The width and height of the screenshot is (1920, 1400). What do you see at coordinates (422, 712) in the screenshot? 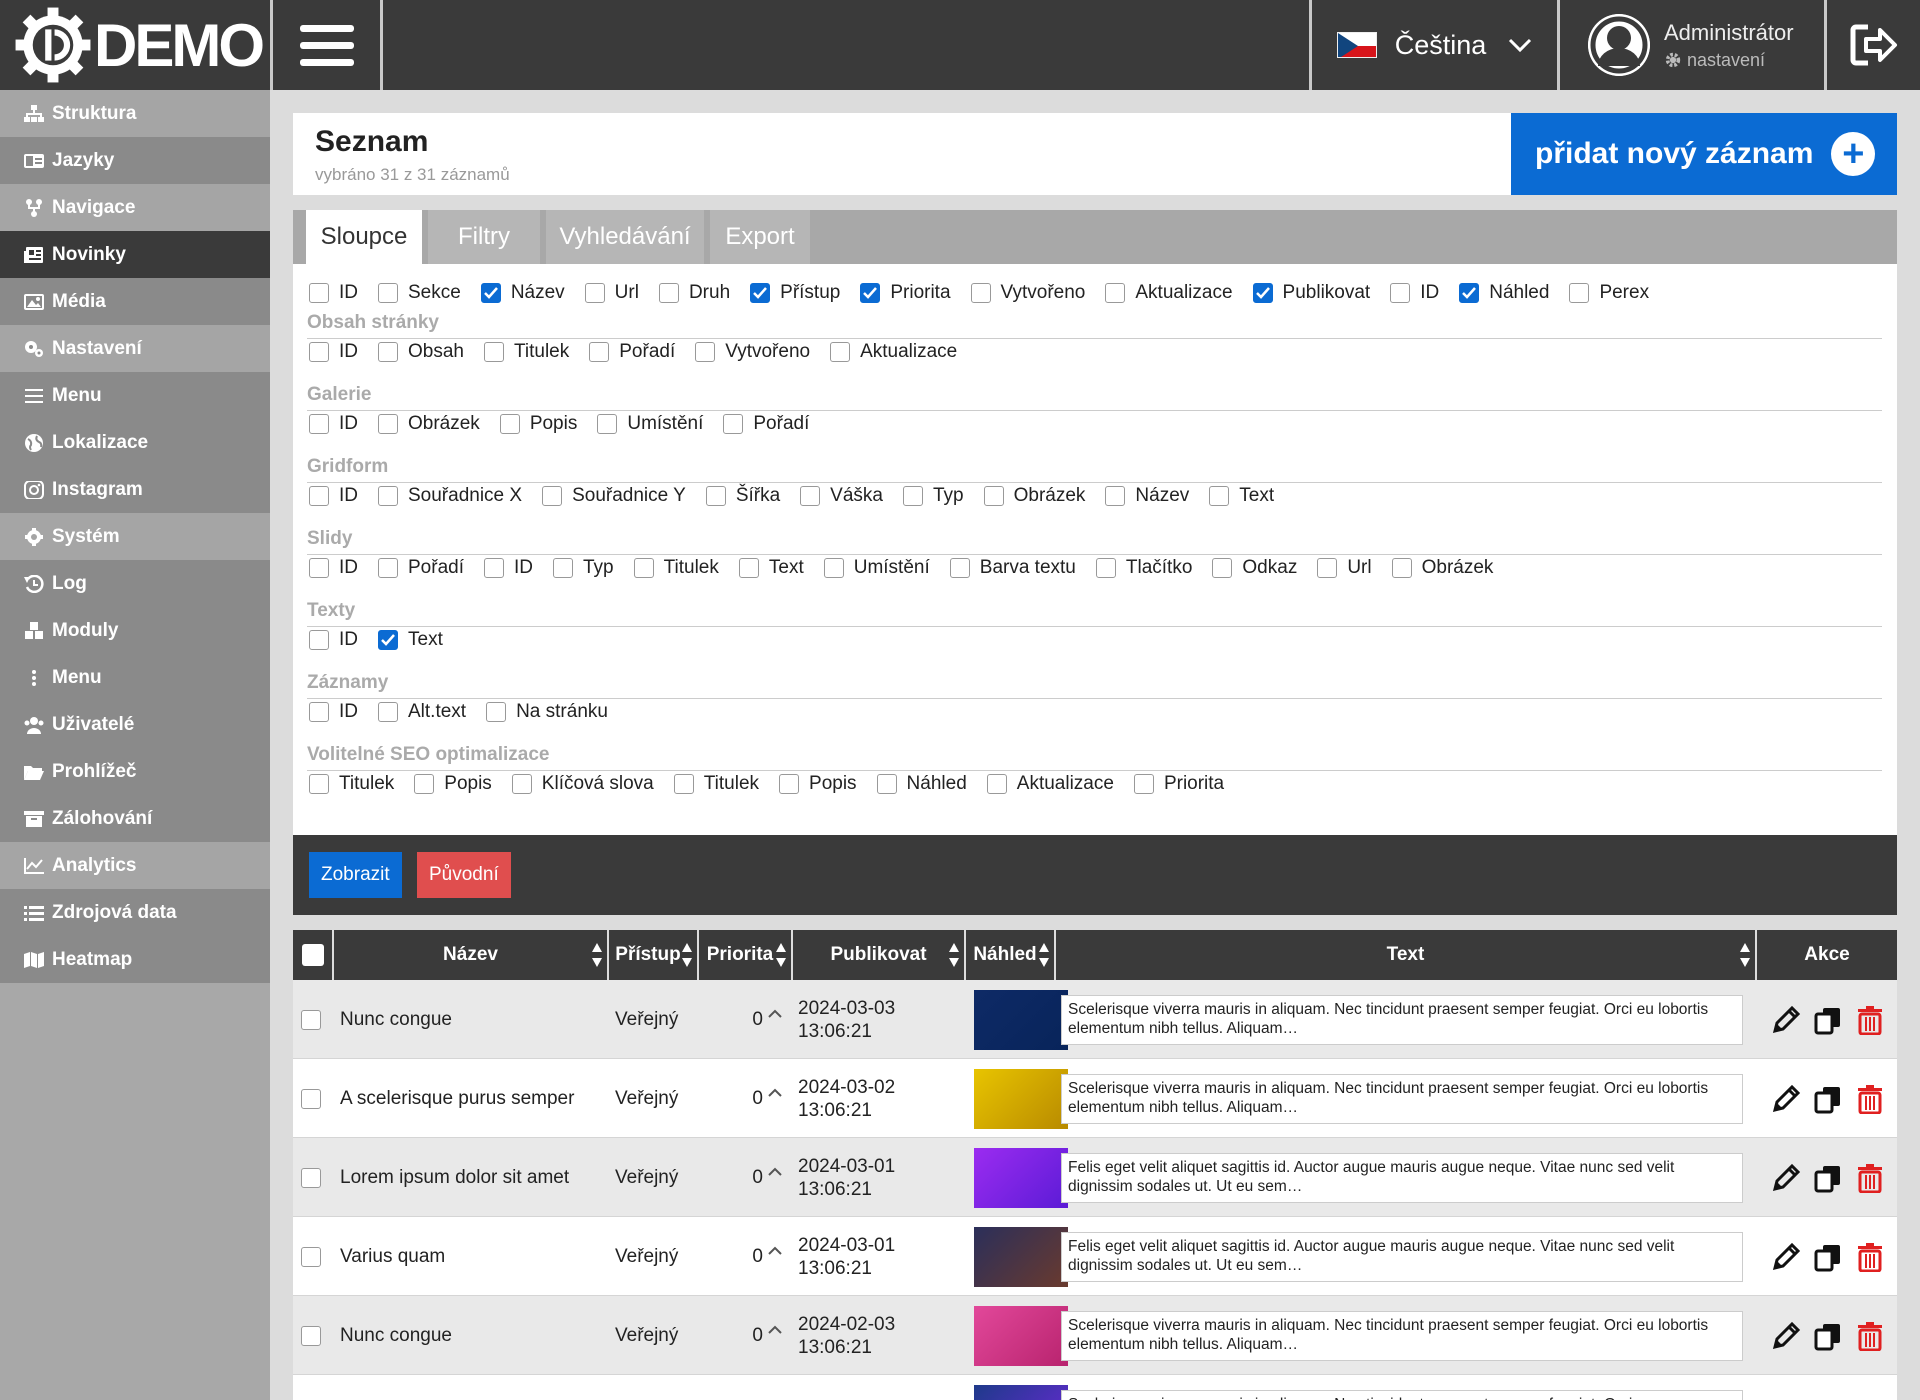
I see `column-checkbox: Alt.text` at bounding box center [422, 712].